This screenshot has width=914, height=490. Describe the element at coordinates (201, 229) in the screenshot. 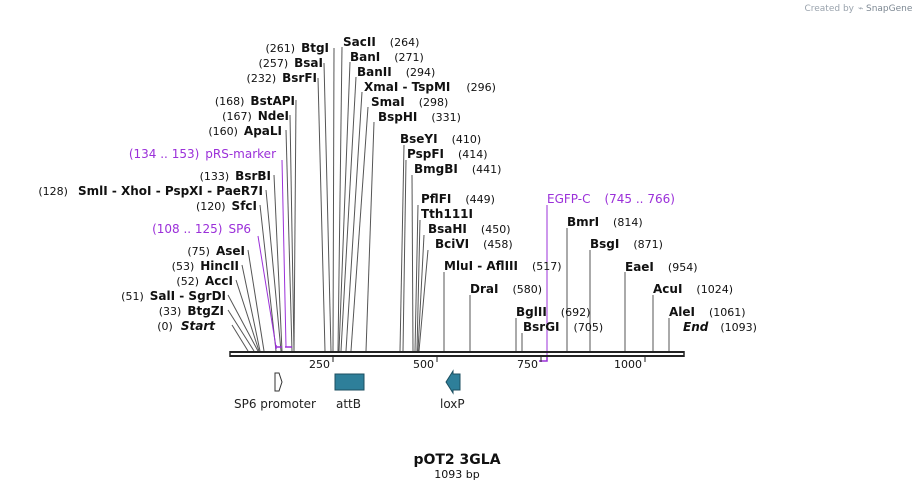

I see `primer-sp6: (108 .. 125) SP6` at that location.